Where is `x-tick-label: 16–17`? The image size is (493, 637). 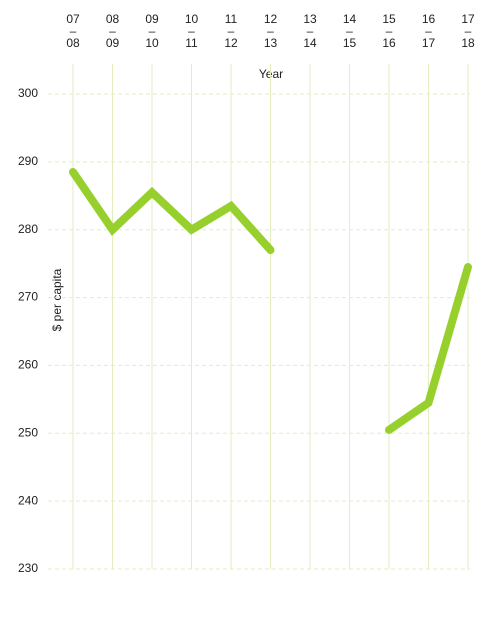
x-tick-label: 16–17 is located at coordinates (429, 31).